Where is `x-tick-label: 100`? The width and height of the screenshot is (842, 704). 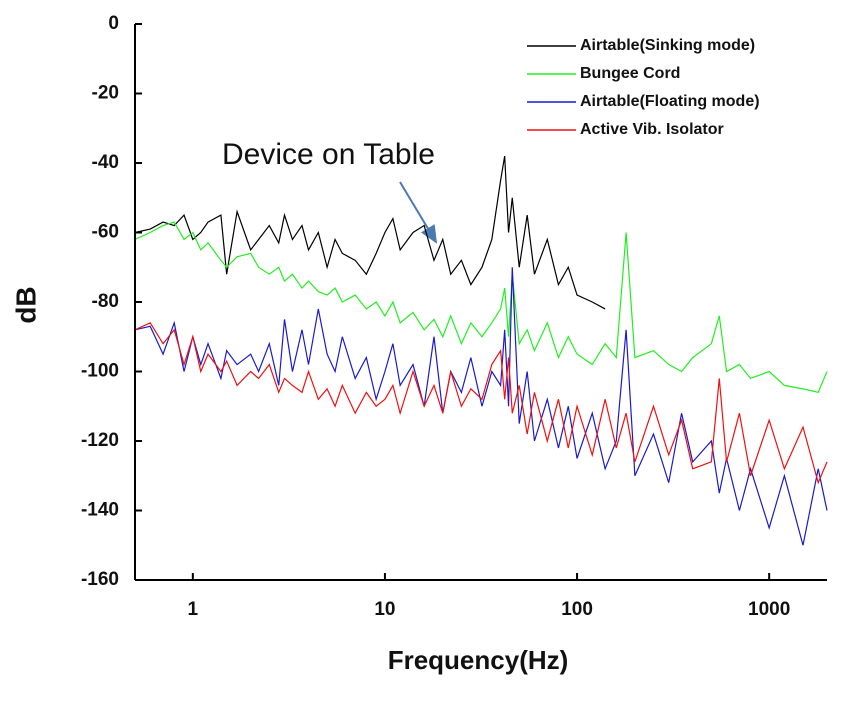 x-tick-label: 100 is located at coordinates (577, 609).